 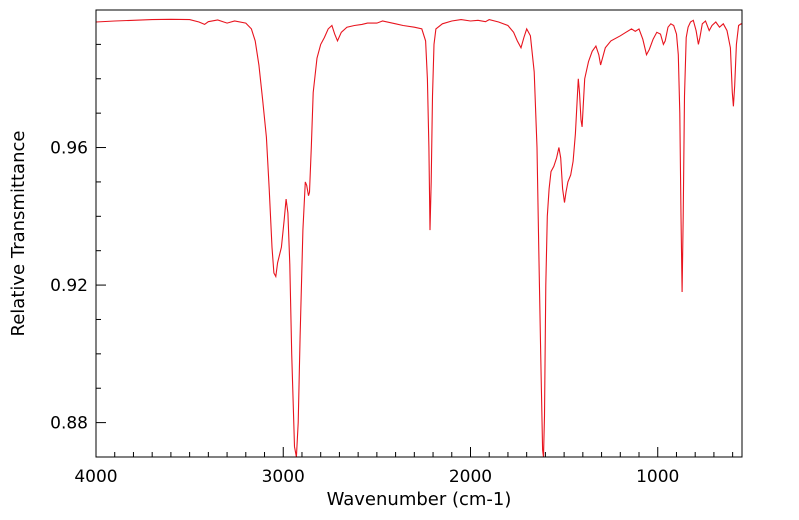 I want to click on y-tick-label: 0.88, so click(x=69, y=424).